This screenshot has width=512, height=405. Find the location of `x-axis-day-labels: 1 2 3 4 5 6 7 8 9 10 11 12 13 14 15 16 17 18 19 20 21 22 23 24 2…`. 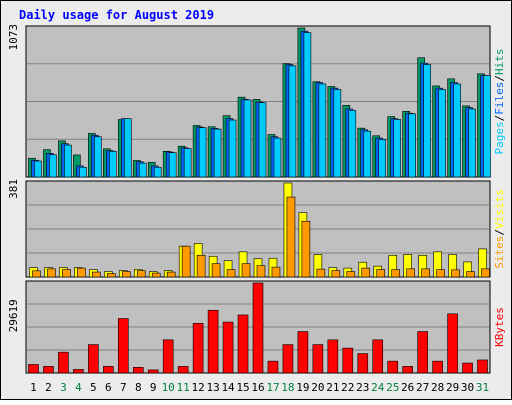

x-axis-day-labels: 1 2 3 4 5 6 7 8 9 10 11 12 13 14 15 16 17 18 19 20 21 22 23 24 2… is located at coordinates (259, 387).